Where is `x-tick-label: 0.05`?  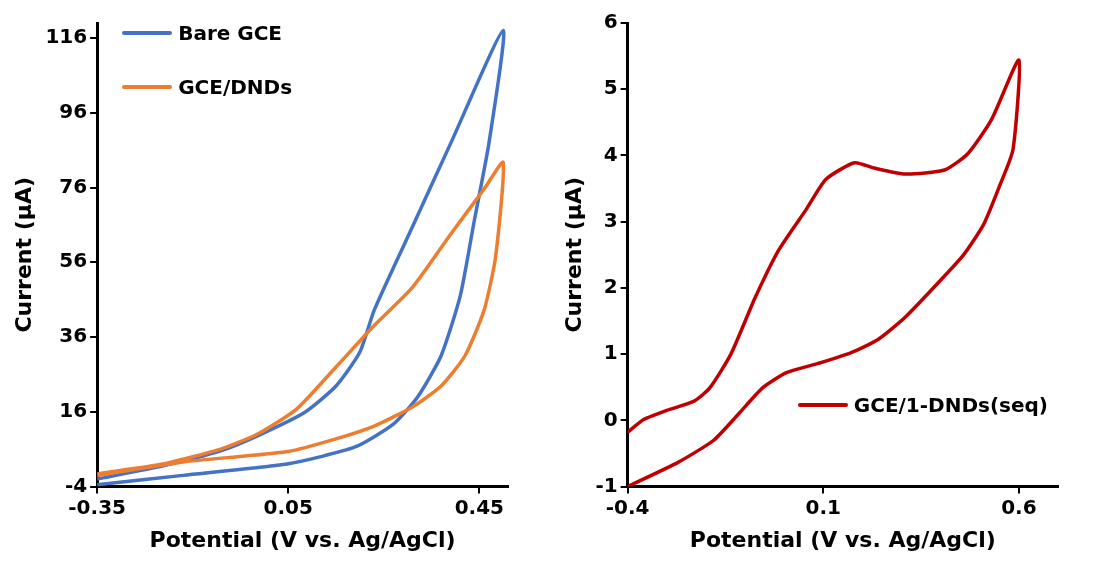
x-tick-label: 0.05 is located at coordinates (288, 506).